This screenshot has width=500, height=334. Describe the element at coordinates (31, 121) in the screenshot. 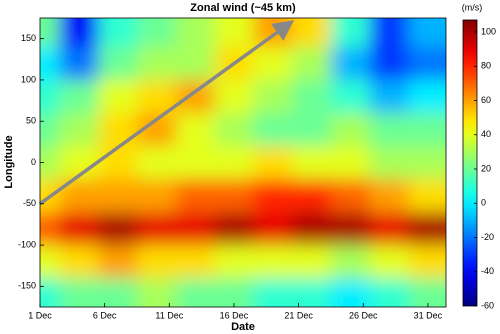

I see `y-tick-label: 50` at that location.